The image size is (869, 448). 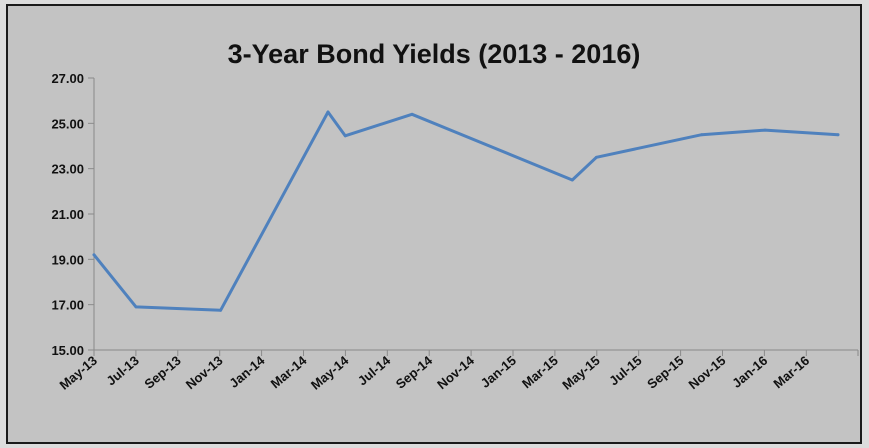 I want to click on y-tick-label: 23.00, so click(x=67, y=169).